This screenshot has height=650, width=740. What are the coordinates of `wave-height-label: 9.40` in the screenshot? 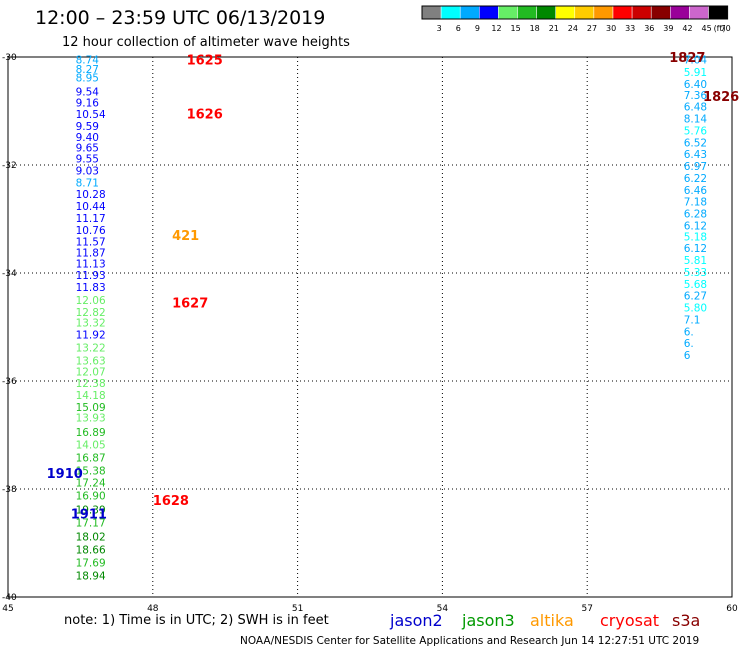 It's located at (87, 138).